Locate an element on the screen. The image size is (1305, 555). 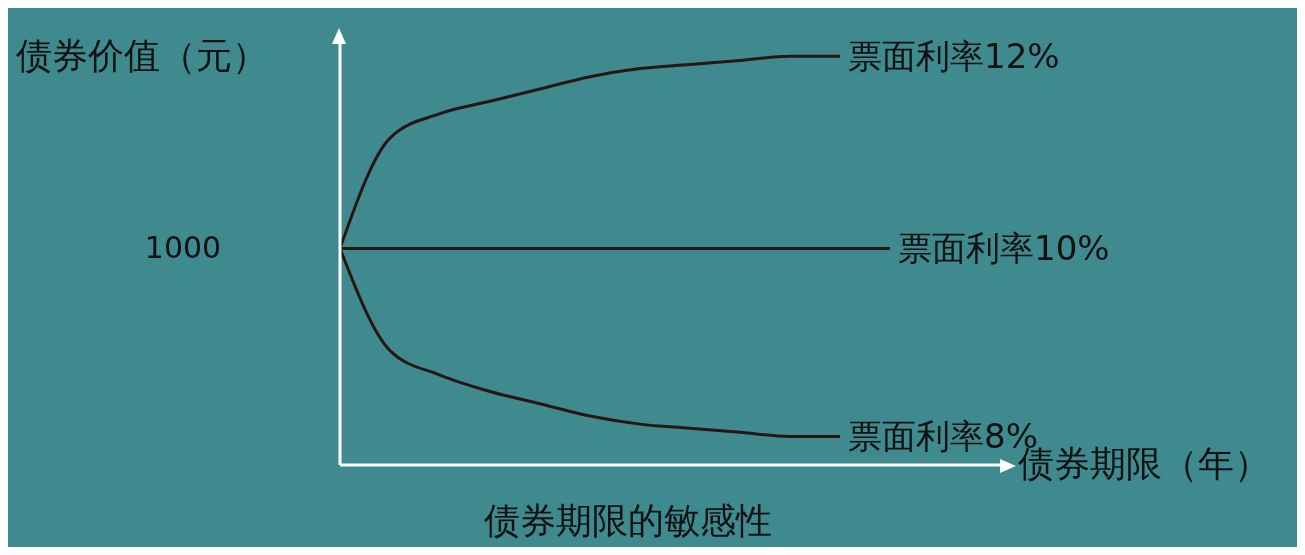
text: 债券期限的敏感性 is located at coordinates (628, 521).